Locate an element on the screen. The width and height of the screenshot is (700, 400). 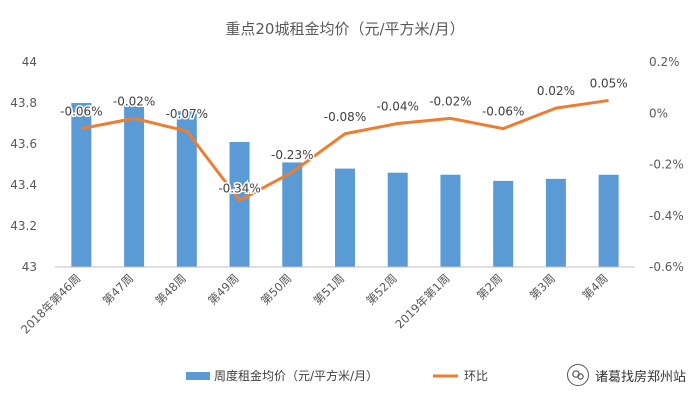
watermark: 诸葛找房郑州站 is located at coordinates (626, 375).